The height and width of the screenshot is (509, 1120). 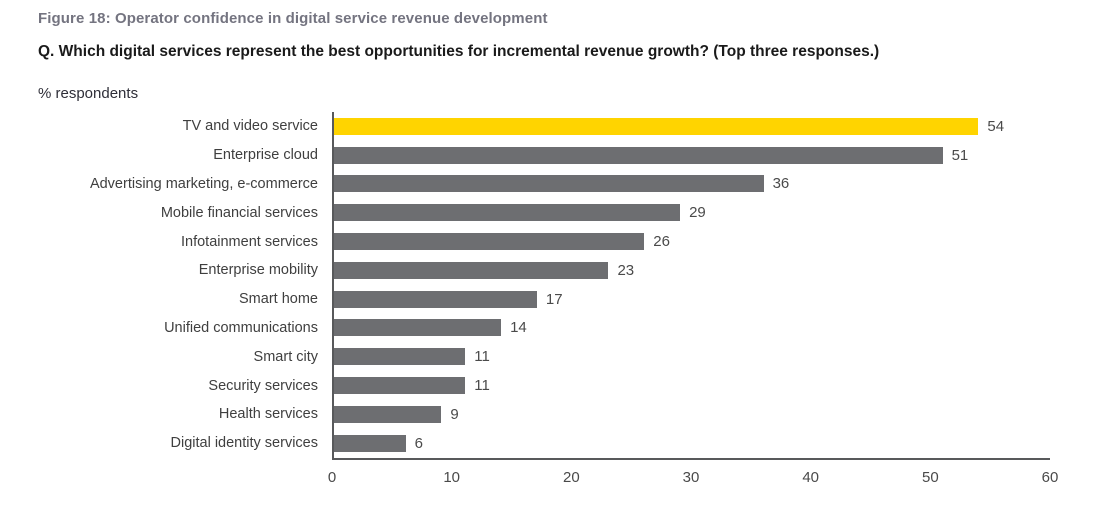 What do you see at coordinates (265, 155) in the screenshot?
I see `category-label: Enterprise cloud` at bounding box center [265, 155].